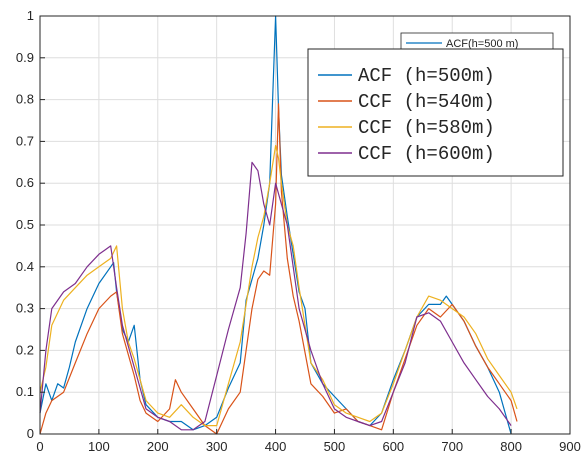 Image resolution: width=581 pixels, height=459 pixels. I want to click on y-tick-label: 0.2, so click(25, 349).